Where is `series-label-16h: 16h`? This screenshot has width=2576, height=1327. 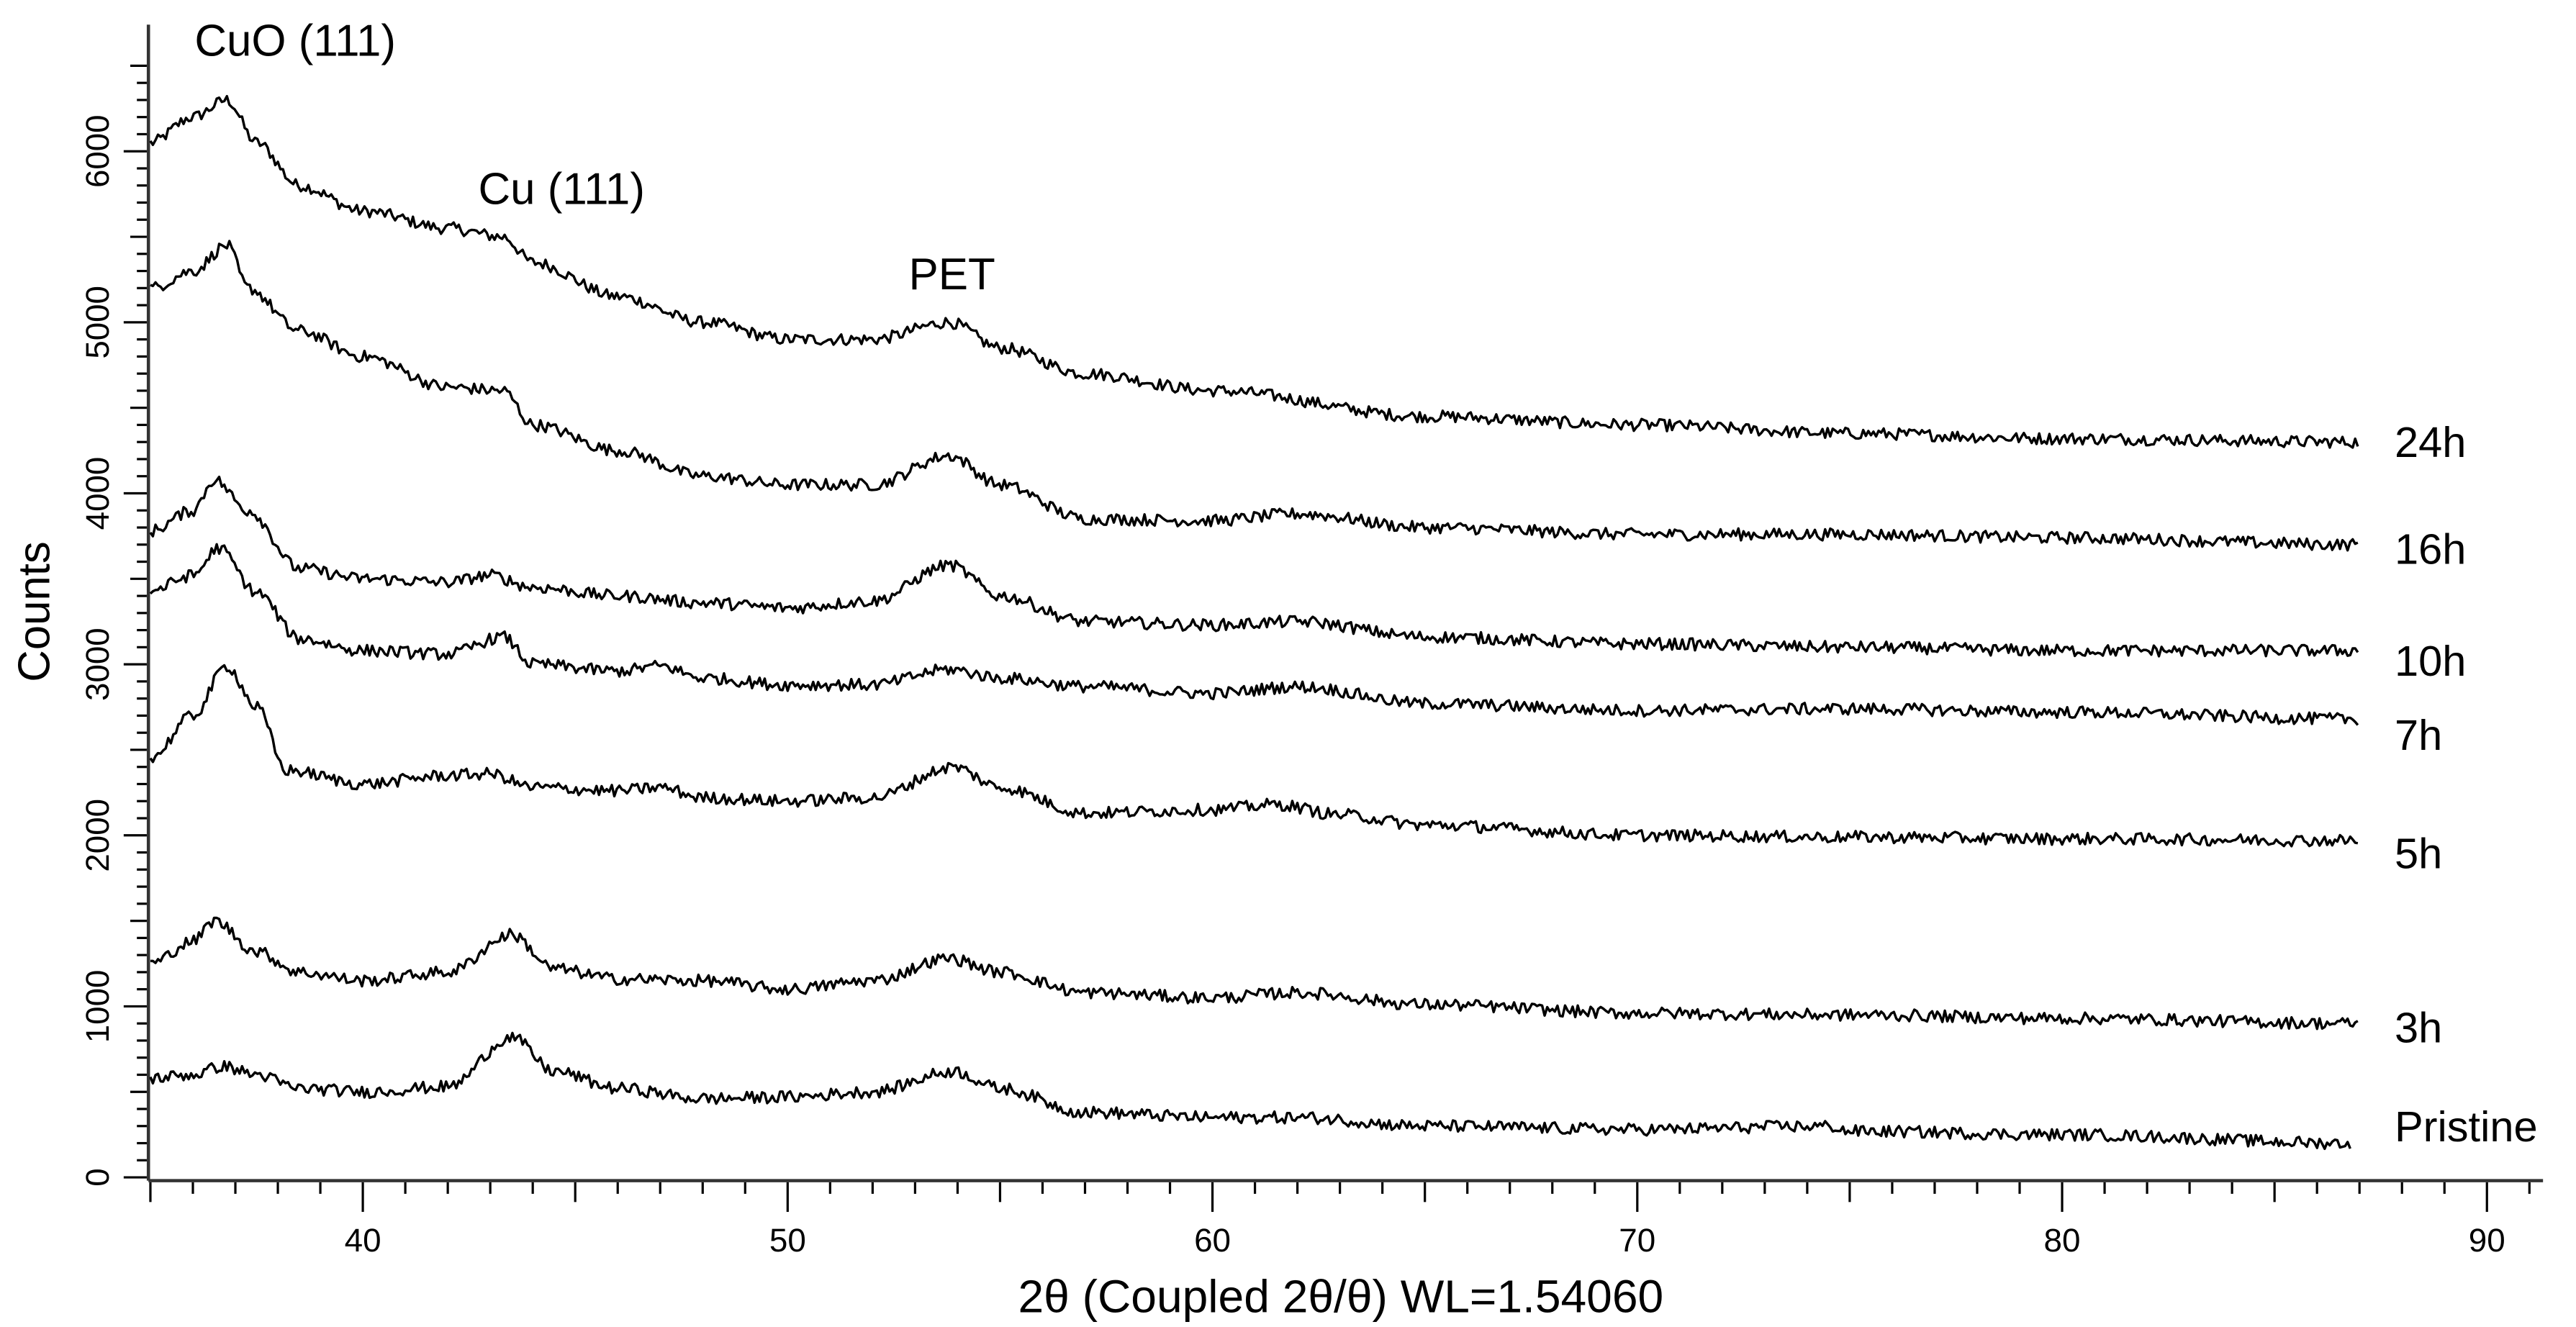
series-label-16h: 16h is located at coordinates (2431, 549).